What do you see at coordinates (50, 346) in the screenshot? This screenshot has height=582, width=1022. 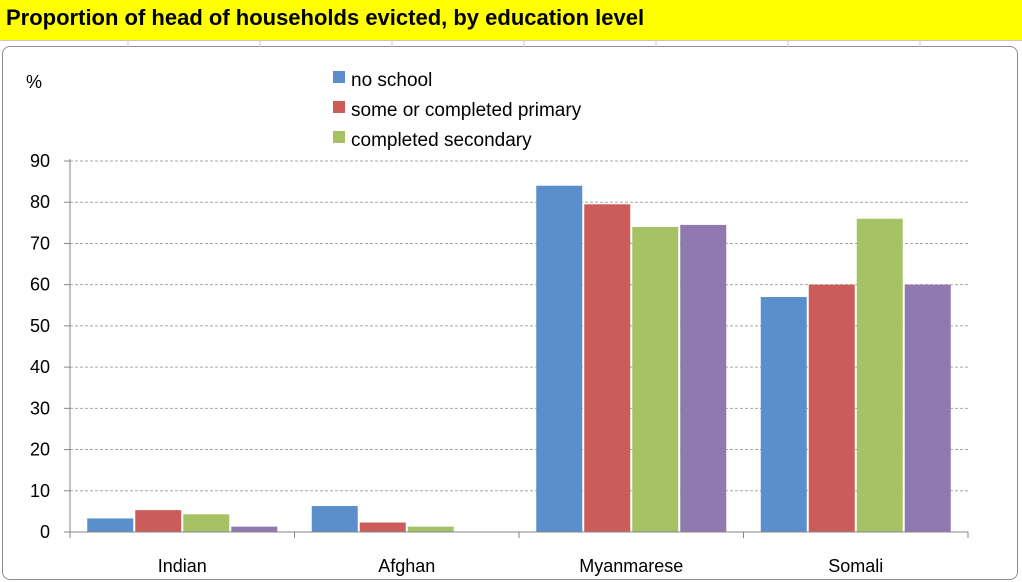 I see `y-axis-ticks: 0 10 20 30 40 50 60 70 80 90` at bounding box center [50, 346].